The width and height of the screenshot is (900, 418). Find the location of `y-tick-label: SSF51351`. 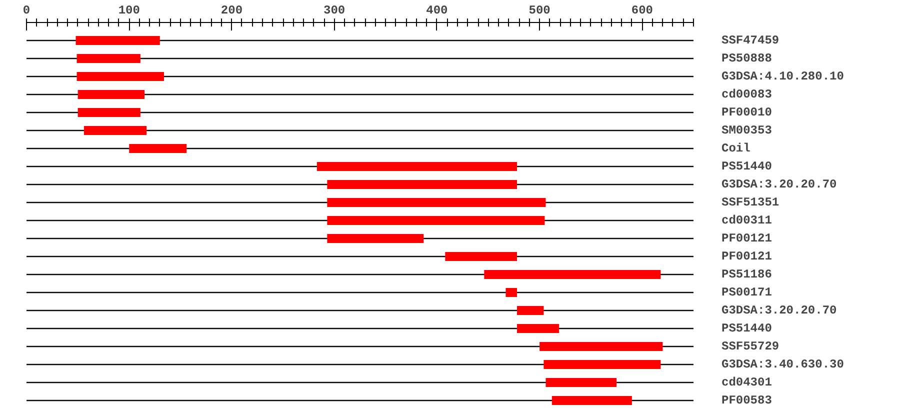

y-tick-label: SSF51351 is located at coordinates (751, 203).